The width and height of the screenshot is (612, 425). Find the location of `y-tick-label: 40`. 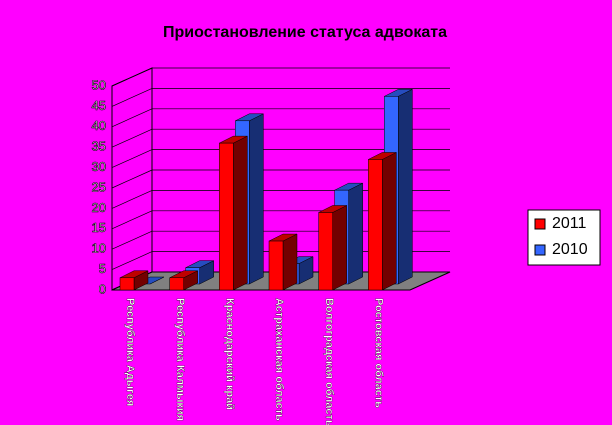

y-tick-label: 40 is located at coordinates (99, 125).